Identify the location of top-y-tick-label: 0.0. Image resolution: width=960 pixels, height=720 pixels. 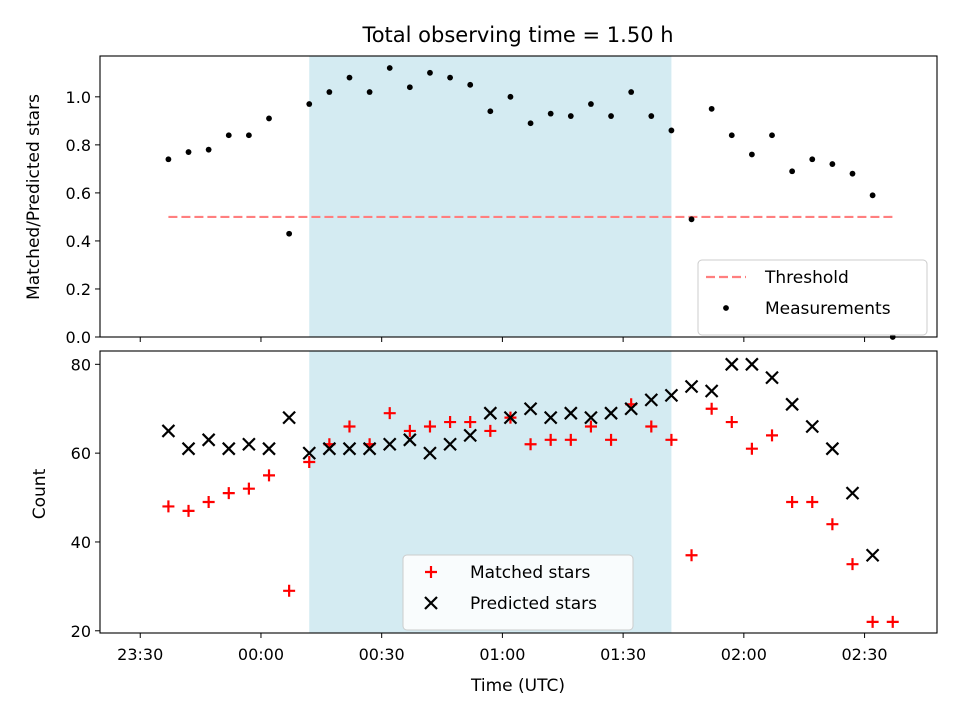
(78, 337).